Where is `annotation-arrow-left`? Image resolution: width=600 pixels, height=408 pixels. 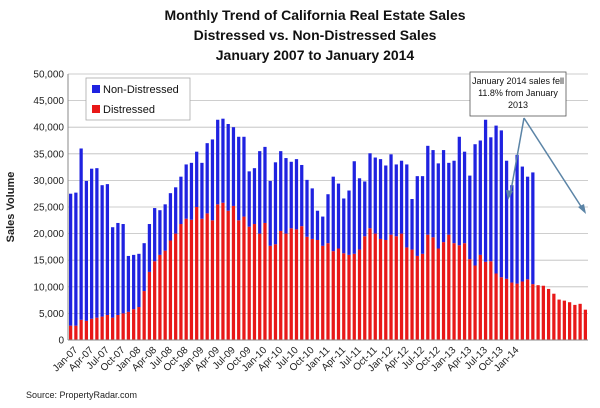
annotation-arrow-left is located at coordinates (517, 157).